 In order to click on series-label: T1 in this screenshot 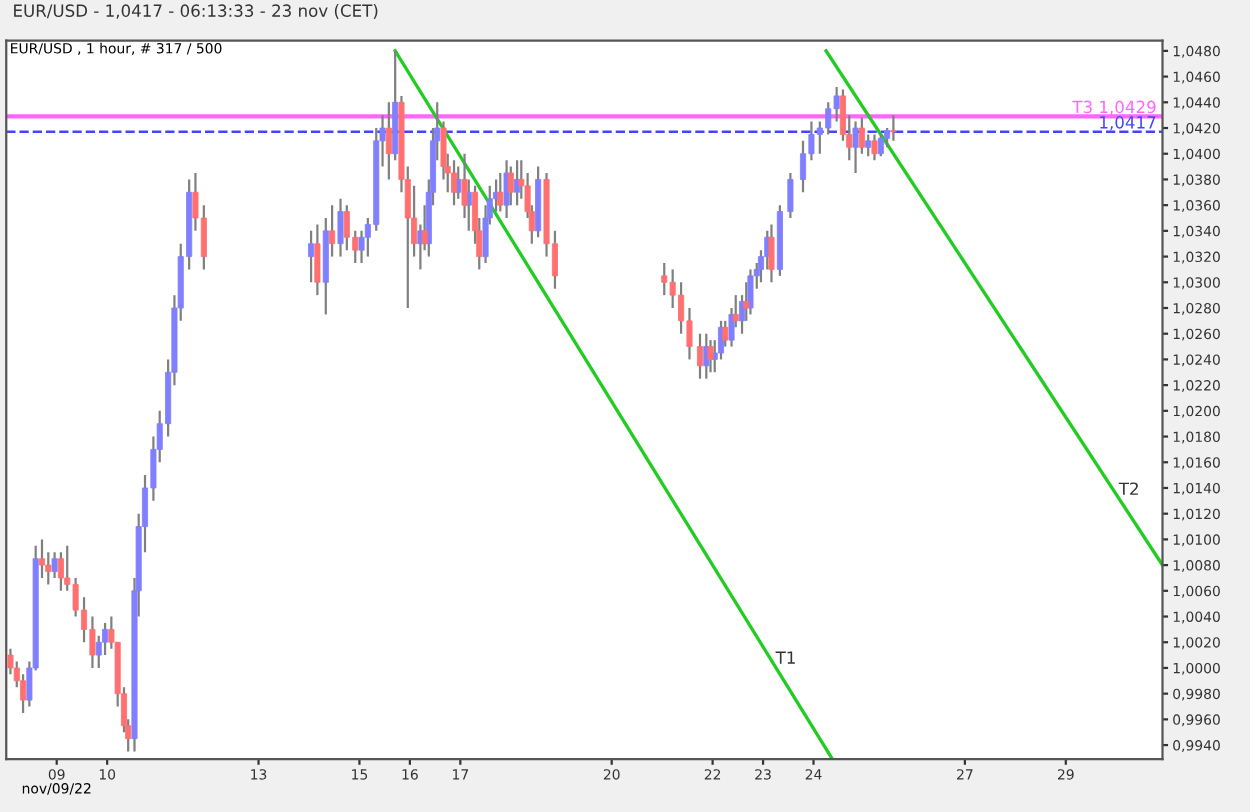, I will do `click(785, 657)`.